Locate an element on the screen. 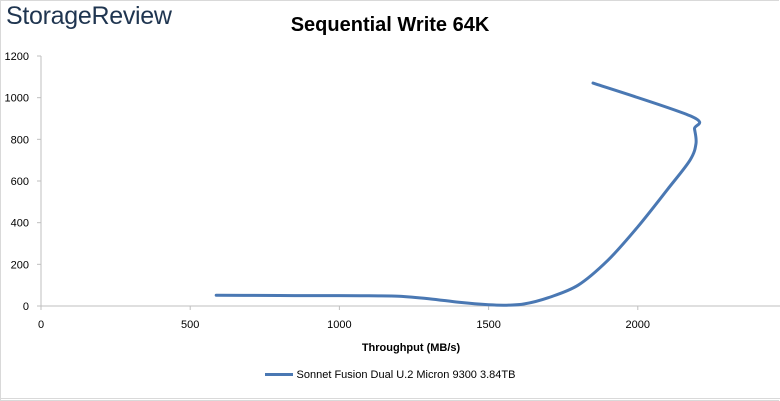 This screenshot has height=401, width=780. x-axis-label: Throughput (MB/s) is located at coordinates (411, 348).